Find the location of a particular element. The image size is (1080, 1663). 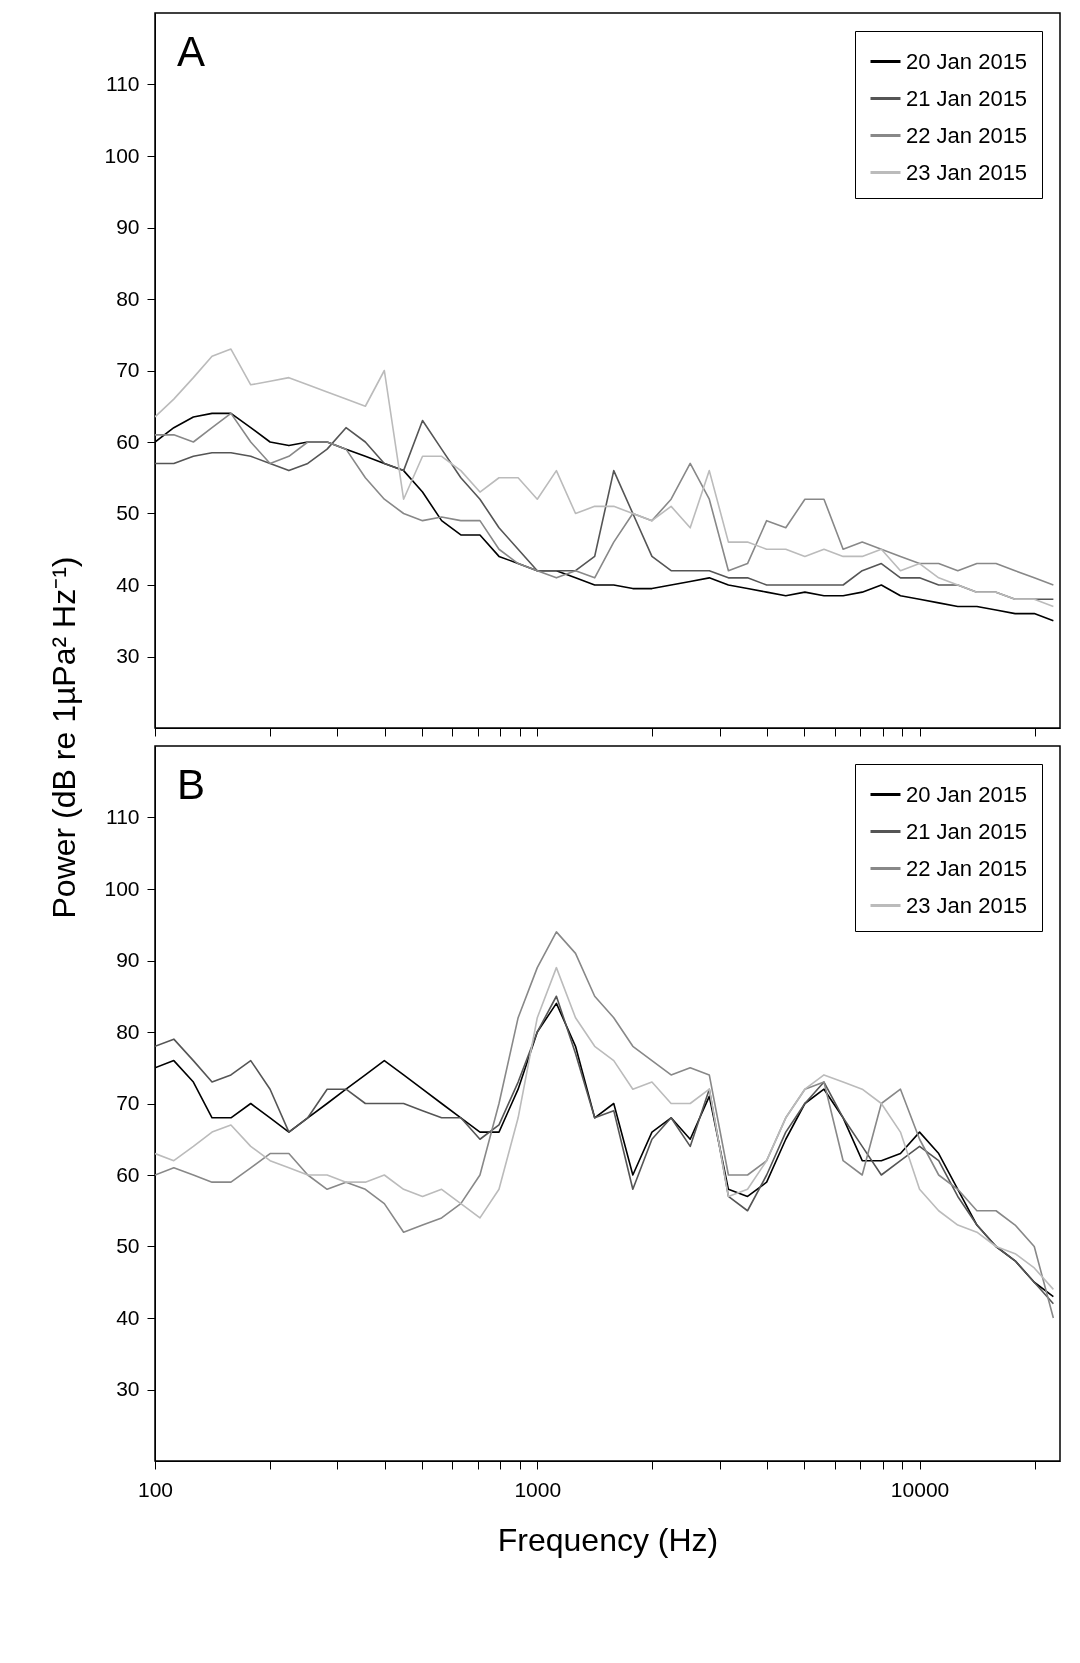

x-tick-label: 1000 is located at coordinates (538, 1489).